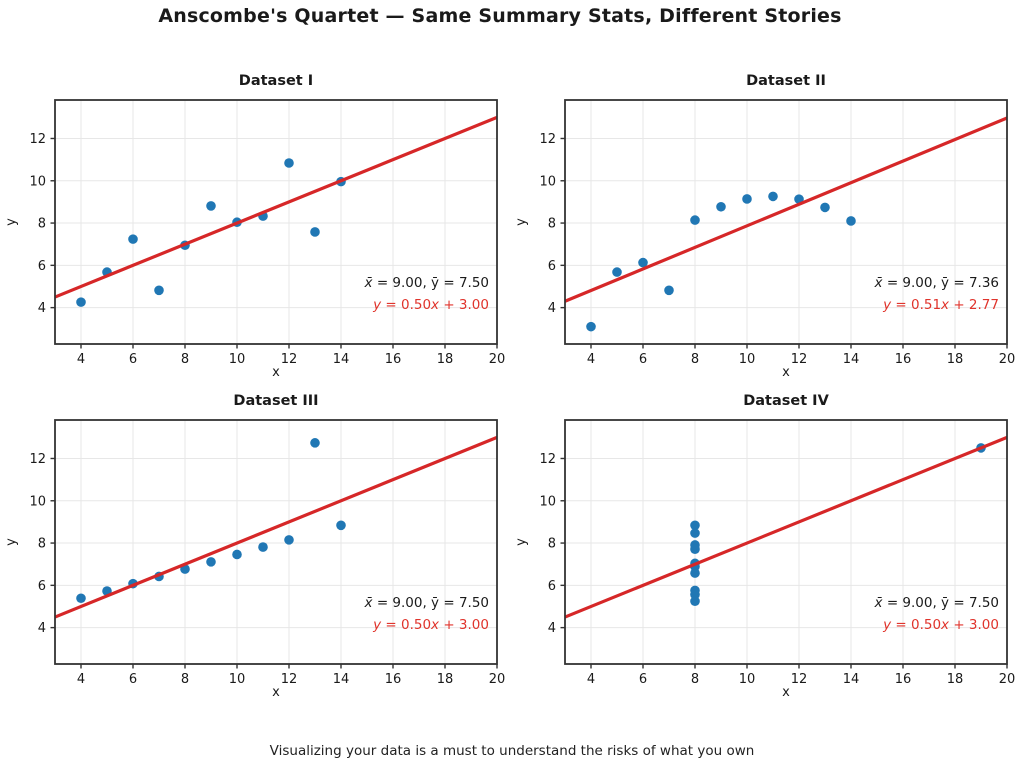 The width and height of the screenshot is (1024, 772). Describe the element at coordinates (11, 542) in the screenshot. I see `subplot-3-ylabel: y` at that location.